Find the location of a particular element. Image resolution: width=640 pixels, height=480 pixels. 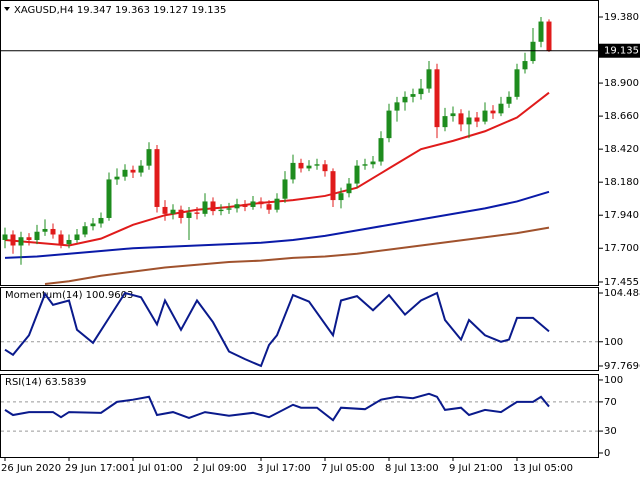

rsi-title: RSI(14) 63.5839 is located at coordinates (45, 382).